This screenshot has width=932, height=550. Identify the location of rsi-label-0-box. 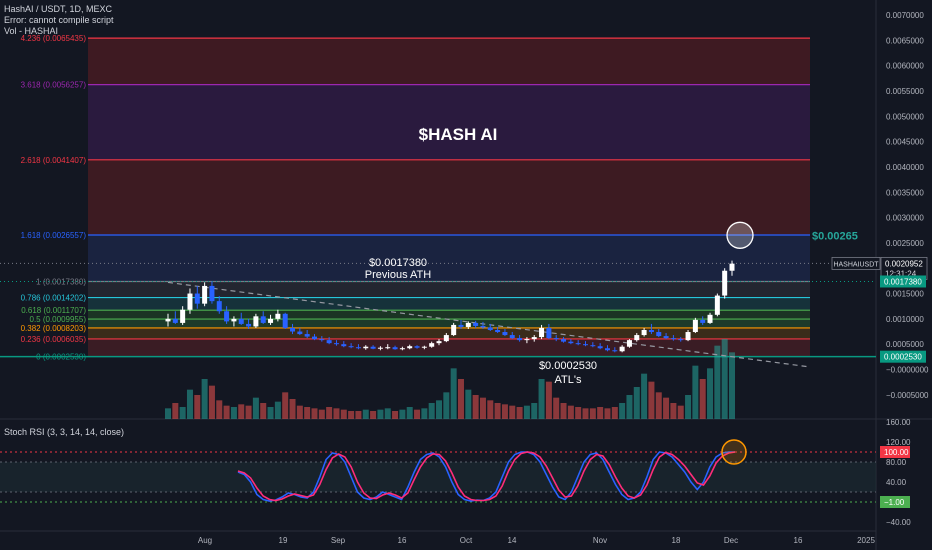
(895, 502).